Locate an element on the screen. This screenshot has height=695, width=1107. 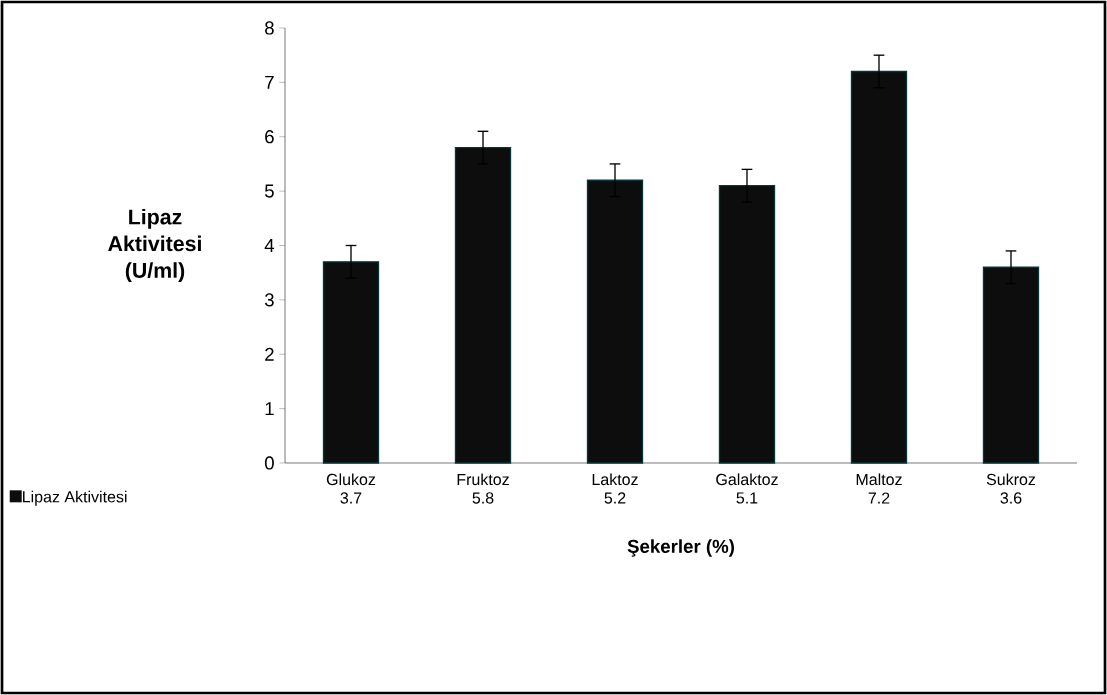
data-label: 5.1 is located at coordinates (747, 498).